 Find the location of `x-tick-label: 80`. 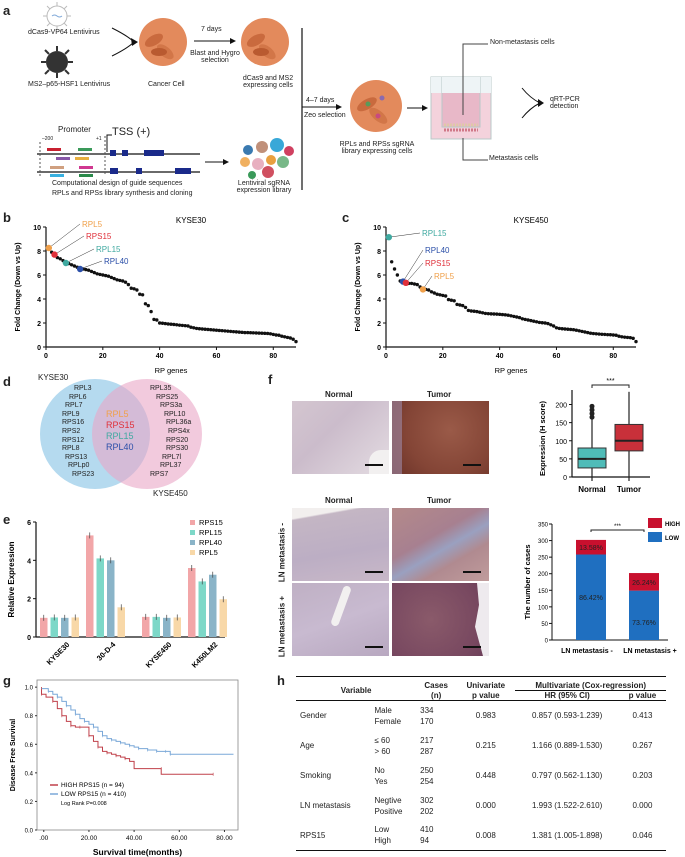

x-tick-label: 80 is located at coordinates (273, 356).